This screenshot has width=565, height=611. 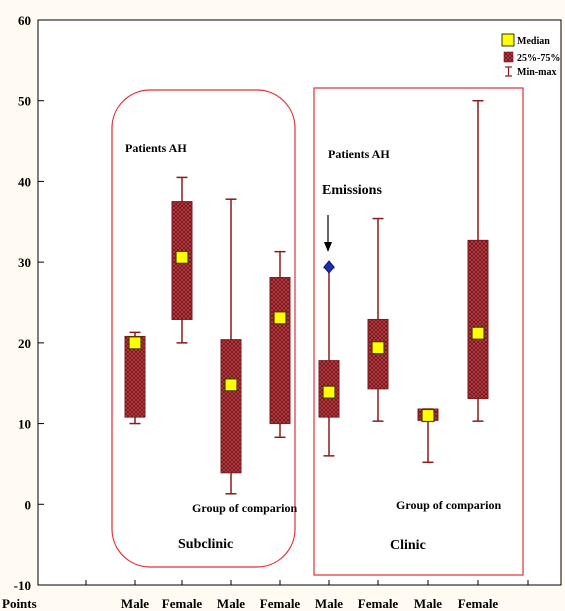 I want to click on y-tick-label: -10, so click(x=22, y=585).